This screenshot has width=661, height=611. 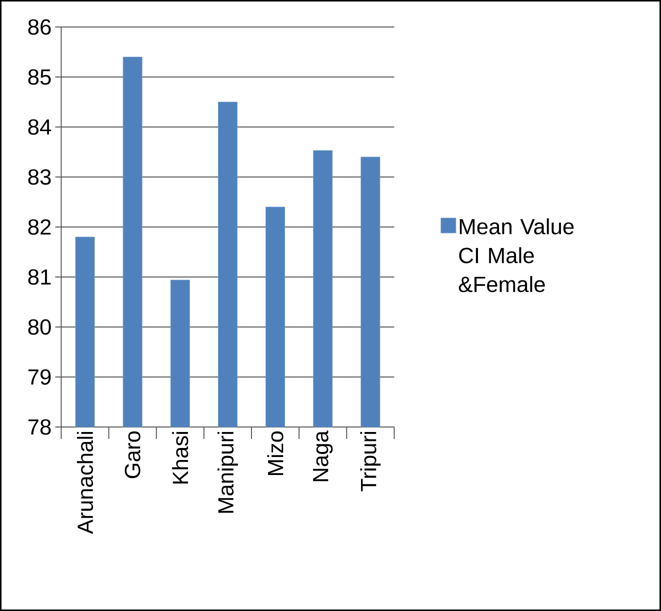 I want to click on legend-label: Mean Value CI Male &Female, so click(x=516, y=255).